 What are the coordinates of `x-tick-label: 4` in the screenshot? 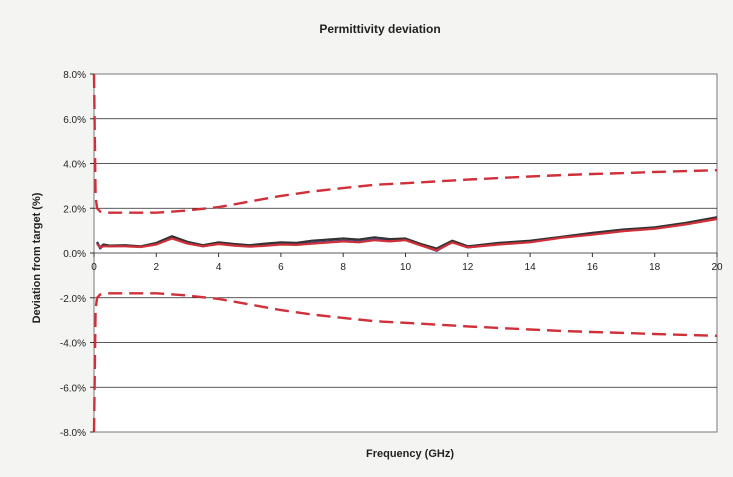 It's located at (219, 267).